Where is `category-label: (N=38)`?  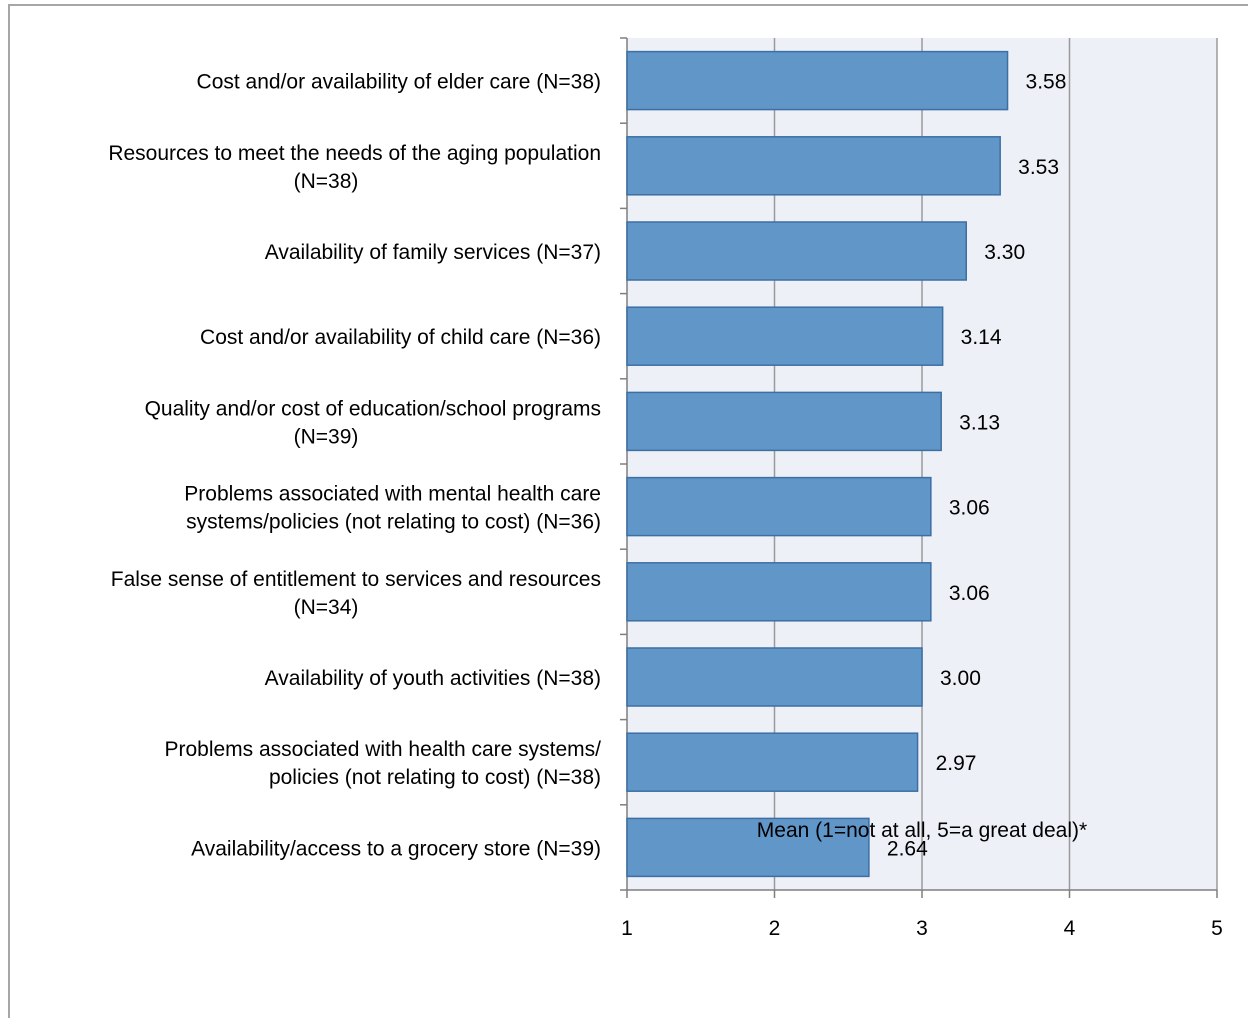
category-label: (N=38) is located at coordinates (326, 181).